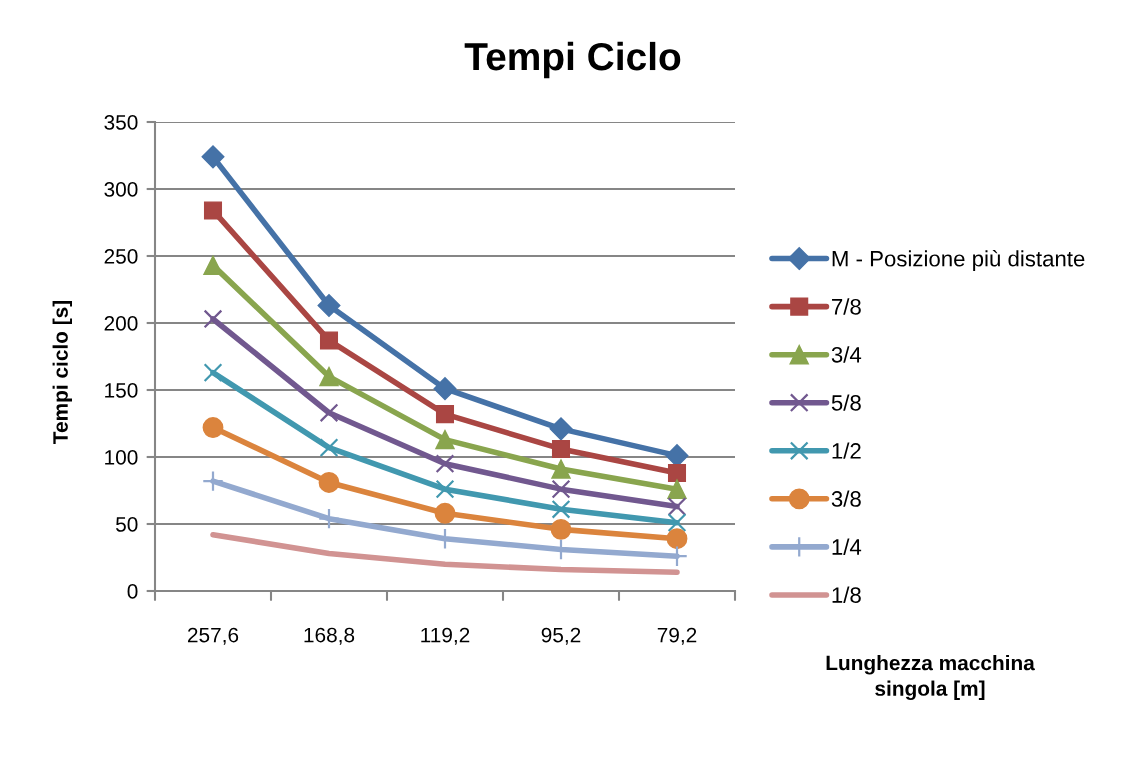 This screenshot has height=762, width=1133. What do you see at coordinates (121, 390) in the screenshot?
I see `y-tick-label: 150` at bounding box center [121, 390].